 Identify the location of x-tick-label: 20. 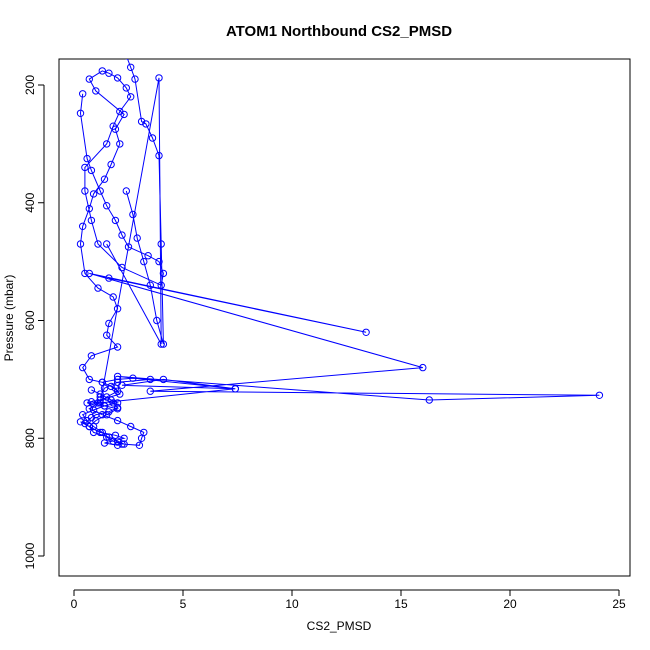
(510, 604).